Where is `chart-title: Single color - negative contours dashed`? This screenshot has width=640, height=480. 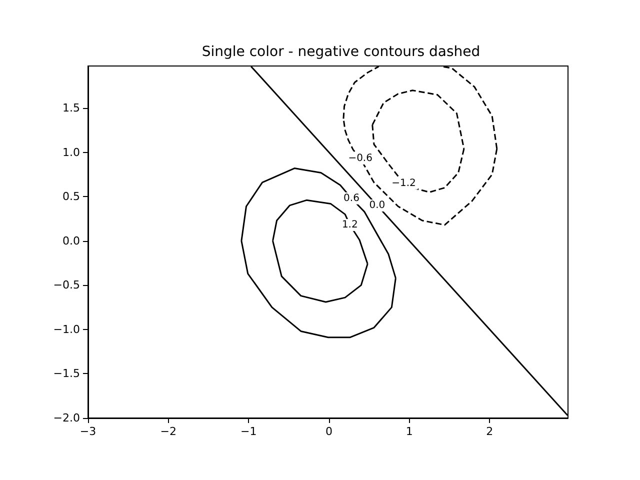
chart-title: Single color - negative contours dashed is located at coordinates (341, 52).